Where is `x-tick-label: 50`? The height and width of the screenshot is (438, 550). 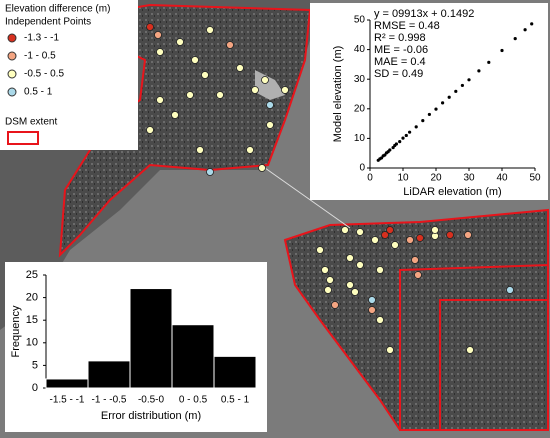 x-tick-label: 50 is located at coordinates (535, 178).